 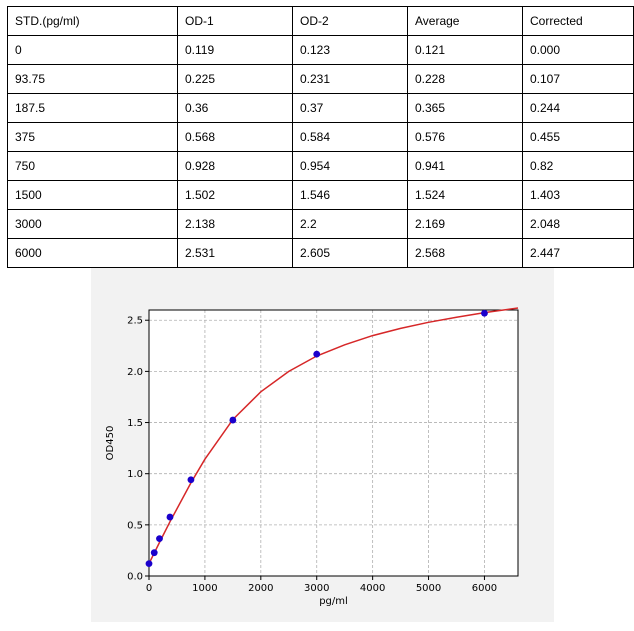 What do you see at coordinates (465, 79) in the screenshot?
I see `table-cell: 0.228` at bounding box center [465, 79].